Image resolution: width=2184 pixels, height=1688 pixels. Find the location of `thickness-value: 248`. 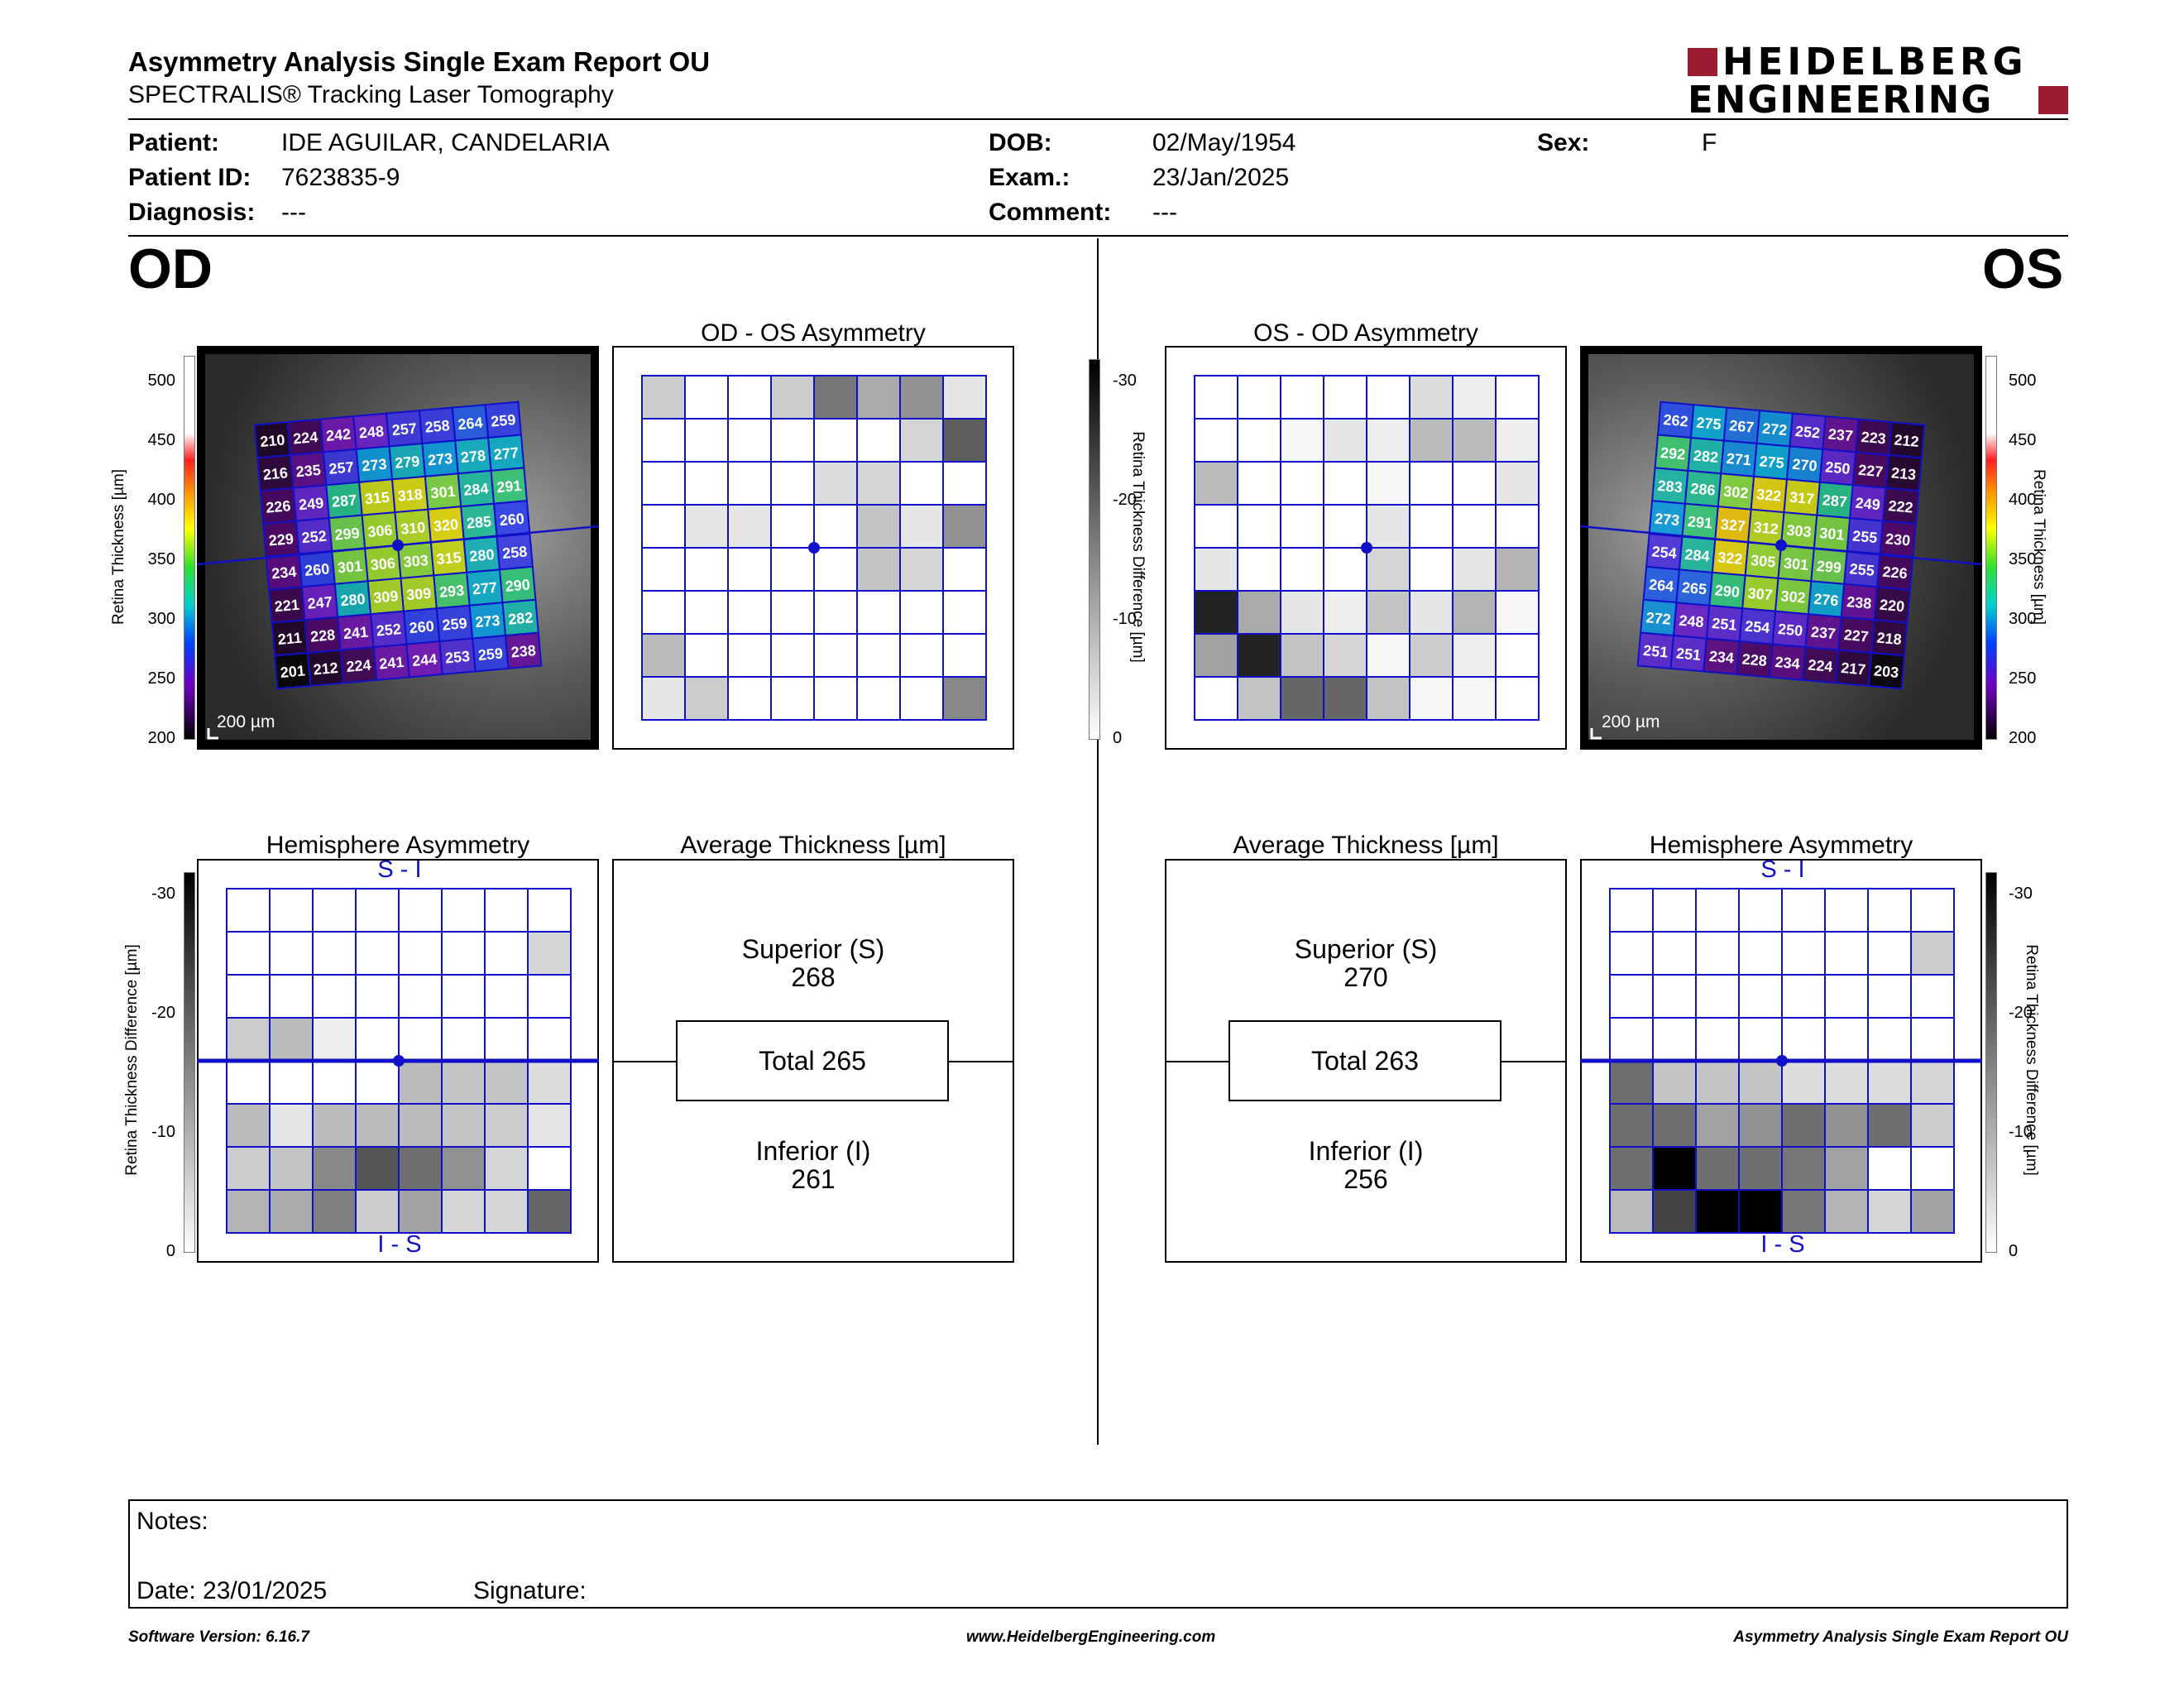

thickness-value: 248 is located at coordinates (1692, 621).